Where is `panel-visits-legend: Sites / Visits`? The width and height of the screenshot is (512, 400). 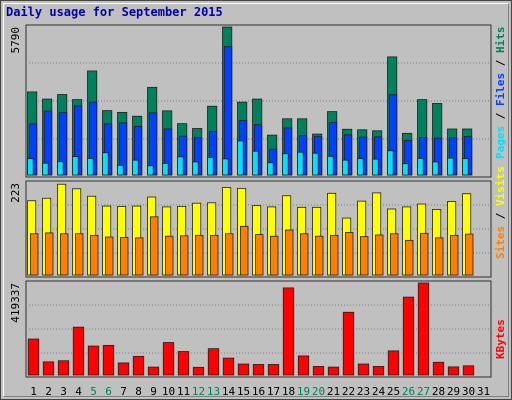 panel-visits-legend: Sites / Visits is located at coordinates (500, 212).